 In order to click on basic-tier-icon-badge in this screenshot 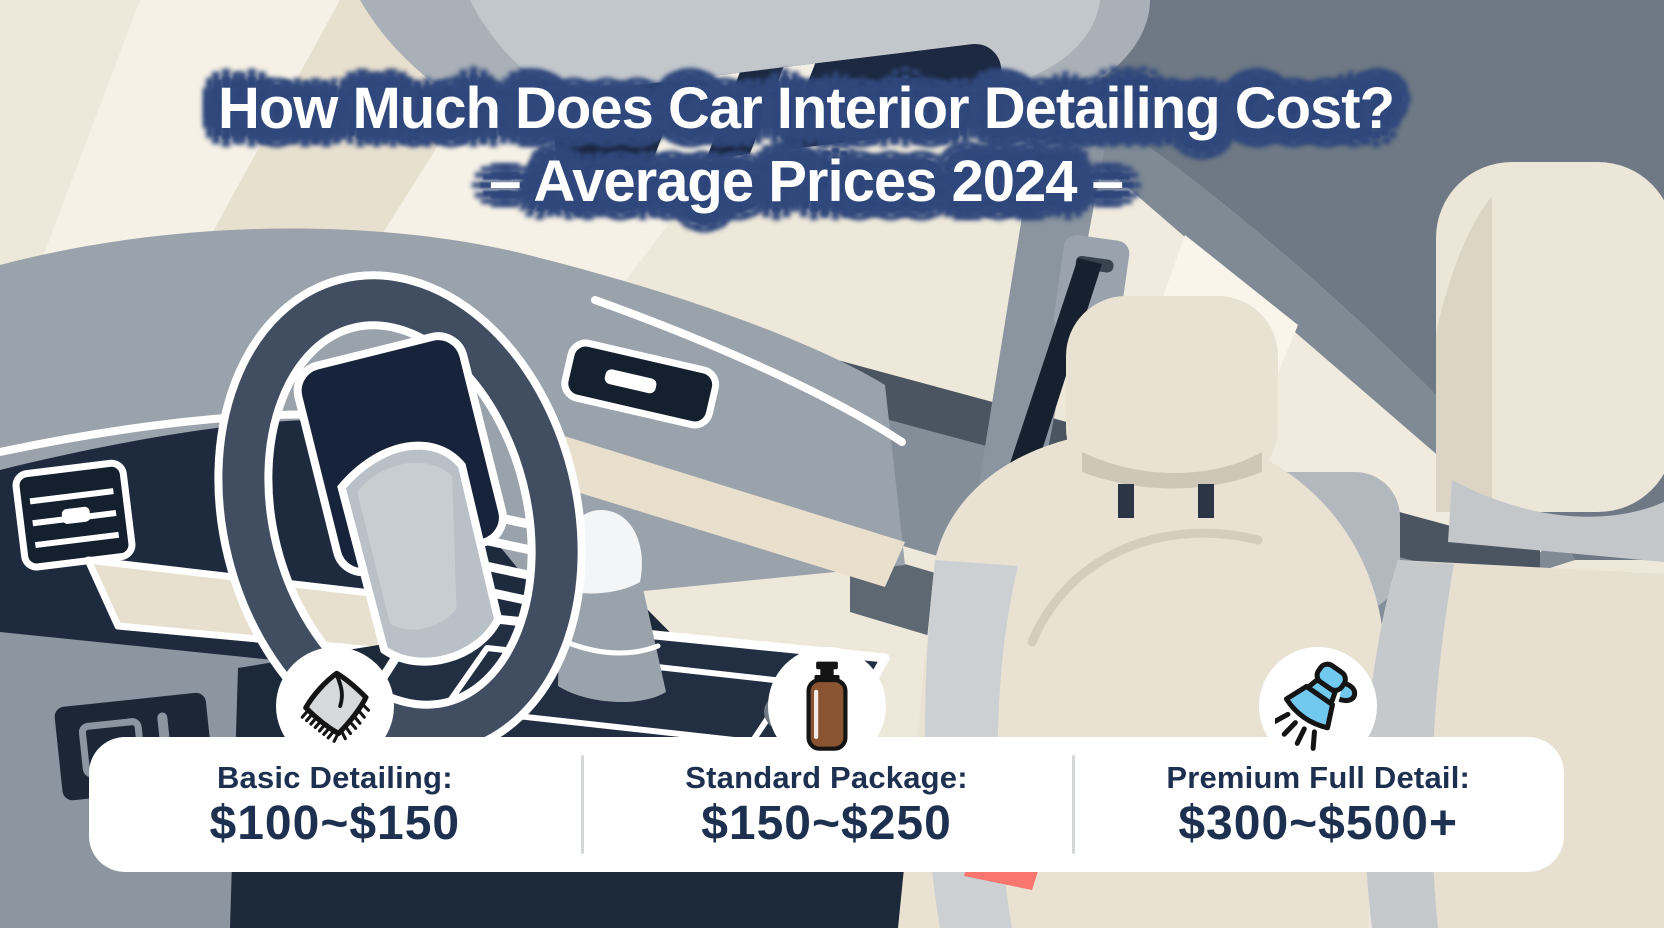, I will do `click(335, 706)`.